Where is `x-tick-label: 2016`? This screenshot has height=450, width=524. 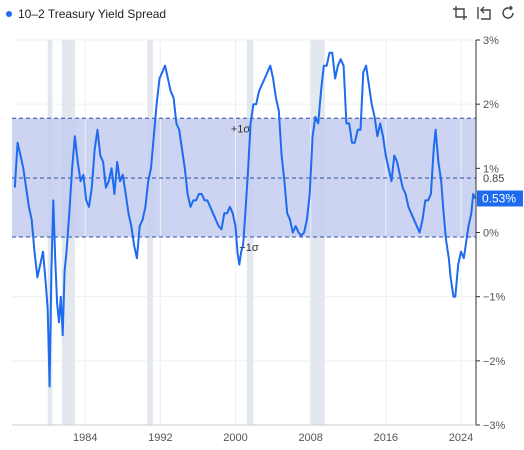 x-tick-label: 2016 is located at coordinates (386, 438).